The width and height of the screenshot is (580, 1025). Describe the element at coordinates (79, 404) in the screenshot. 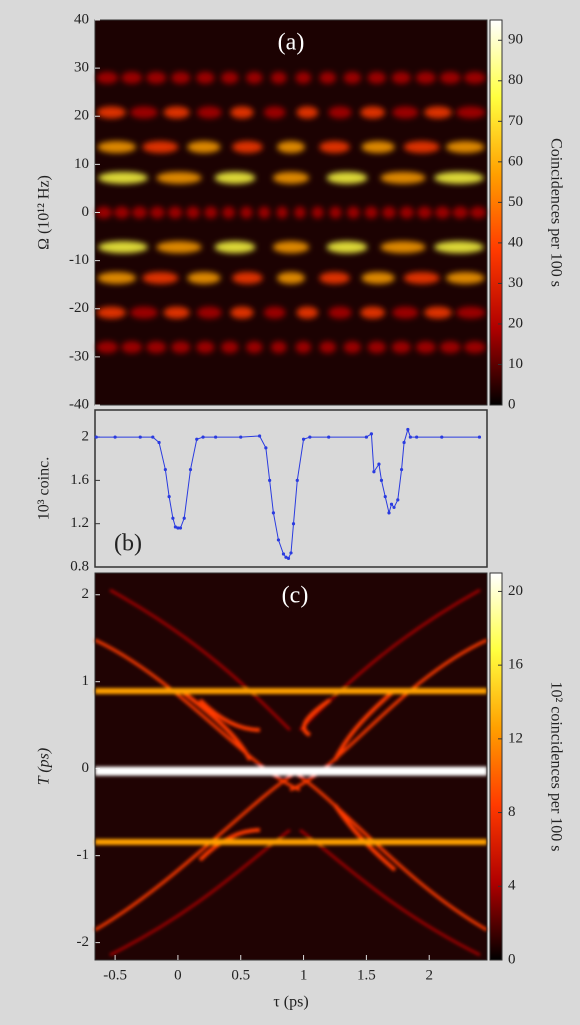

I see `y-tick-label: -40` at that location.